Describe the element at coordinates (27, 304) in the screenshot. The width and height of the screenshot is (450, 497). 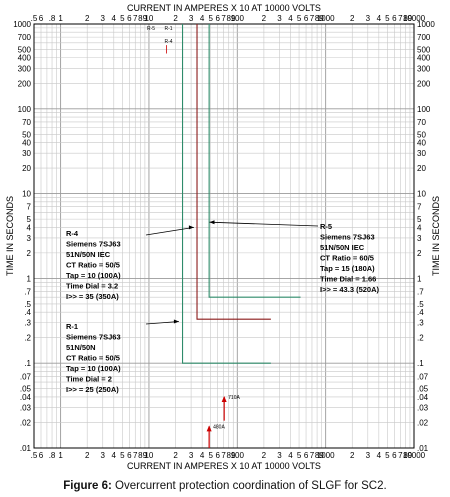
I see `y-tick-label-left: .5` at that location.